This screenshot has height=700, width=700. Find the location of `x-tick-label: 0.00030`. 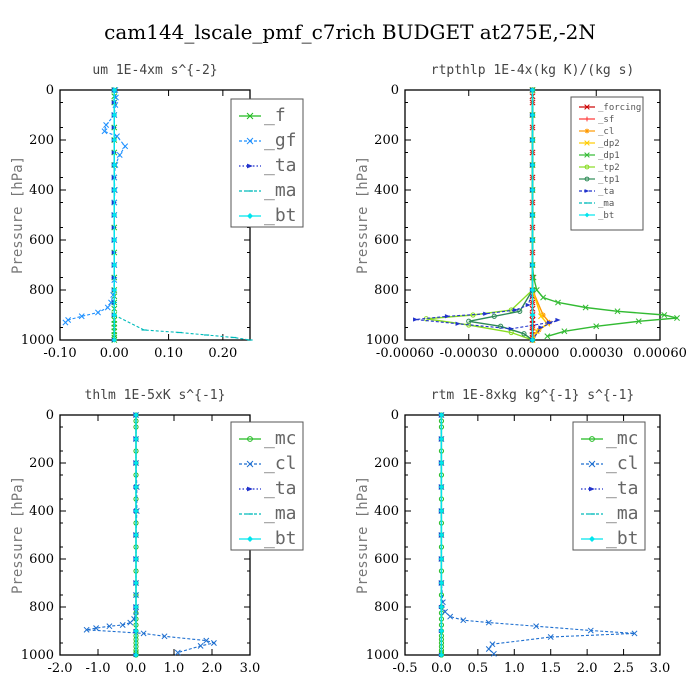

x-tick-label: 0.00030 is located at coordinates (596, 353).